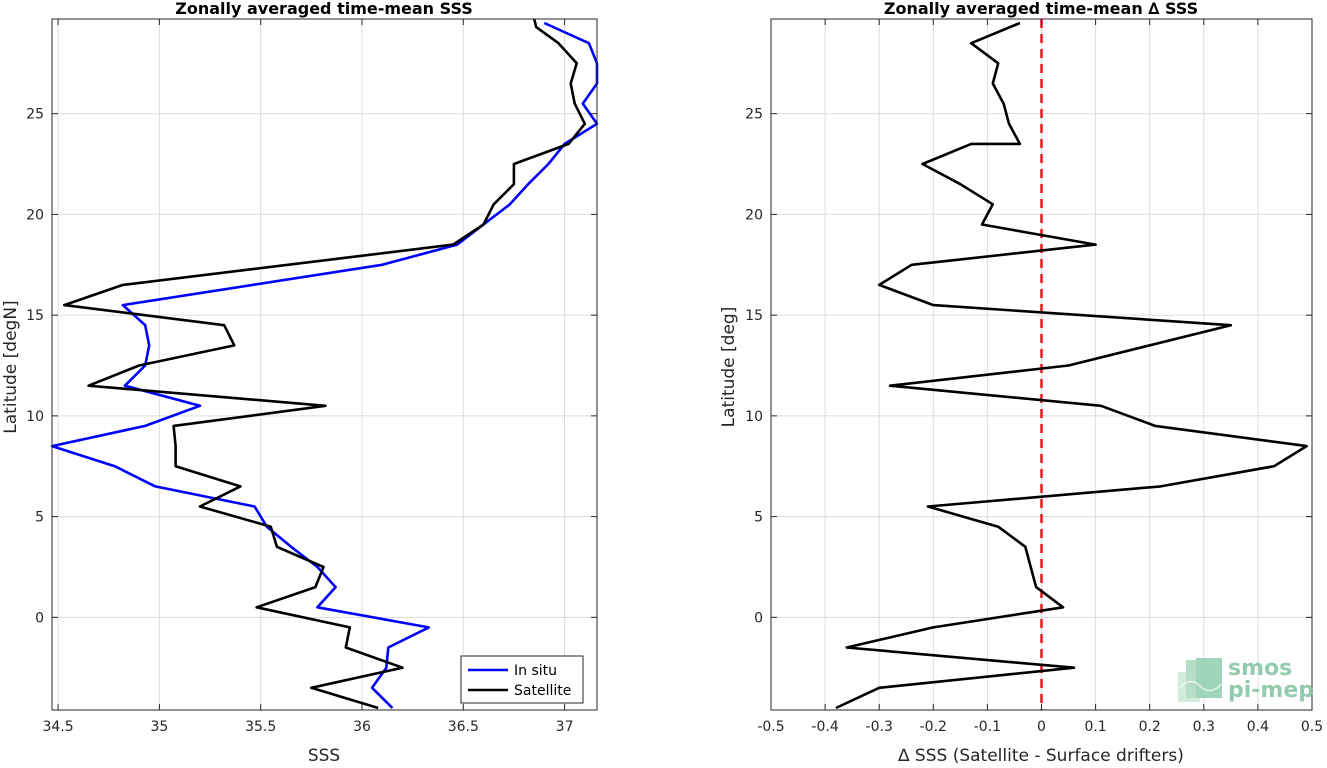 The width and height of the screenshot is (1327, 768). What do you see at coordinates (1258, 727) in the screenshot?
I see `delta-xtick-label: 0.4` at bounding box center [1258, 727].